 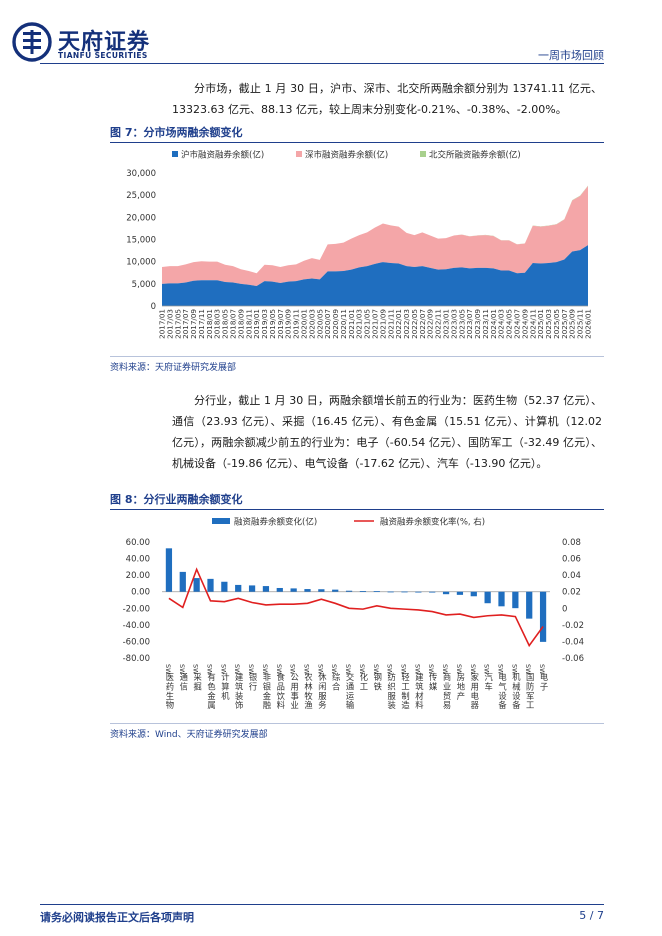 I want to click on brand-name-english: TIANFU SECURITIES, so click(x=103, y=55).